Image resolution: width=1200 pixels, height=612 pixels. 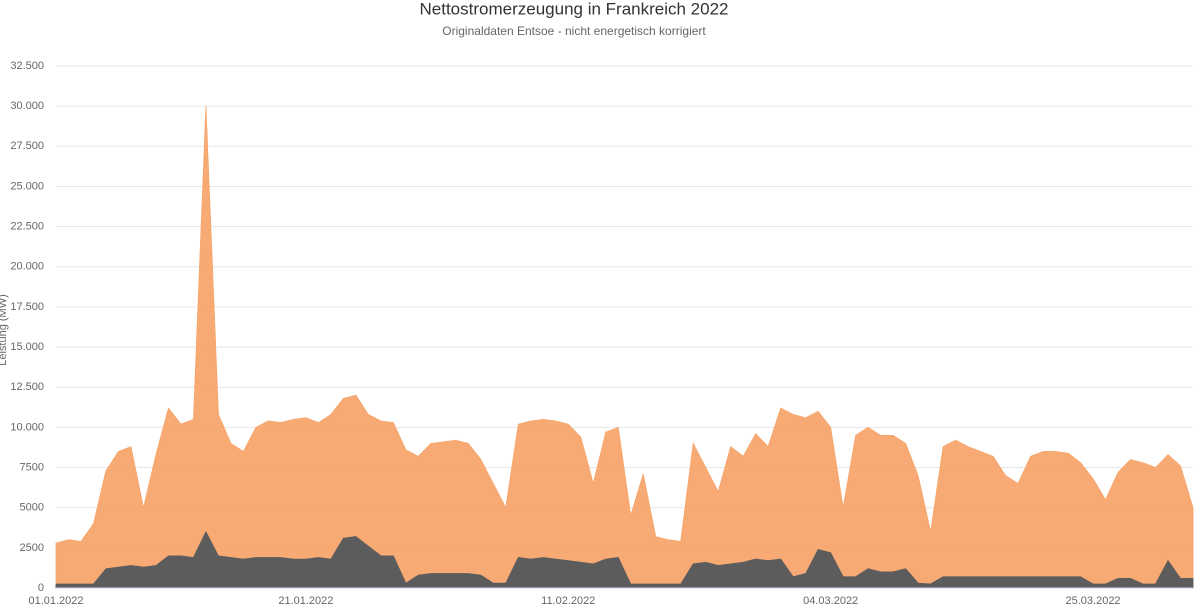 I want to click on x-tick-label: 25.03.2022, so click(x=1093, y=601).